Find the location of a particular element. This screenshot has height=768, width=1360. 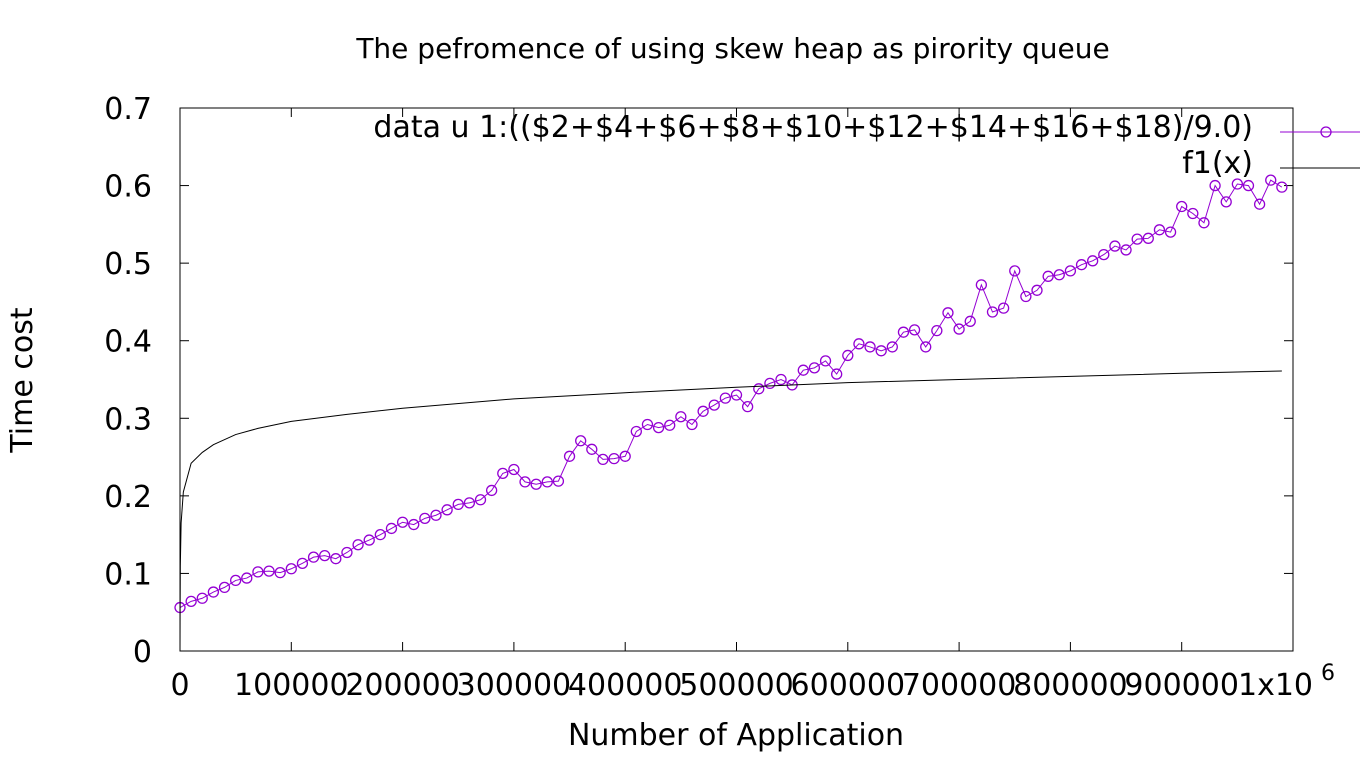

y-axis-label: Time cost is located at coordinates (22, 380).